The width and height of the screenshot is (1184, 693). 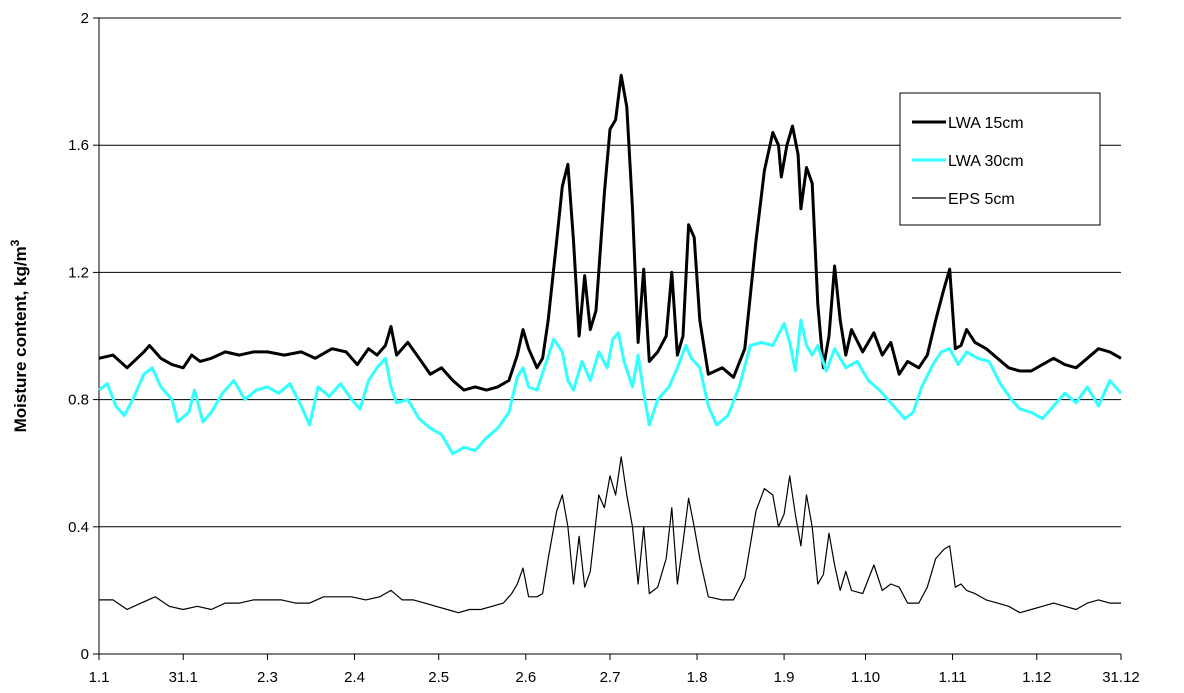 I want to click on y-tick-labels: 0 0.4 0.8 1.2 1.6 2, so click(x=78, y=336).